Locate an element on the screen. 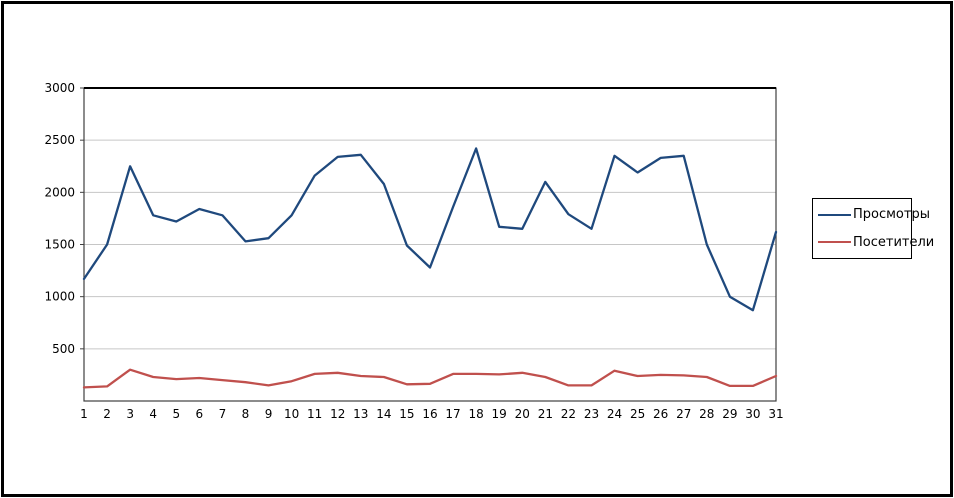 Image resolution: width=954 pixels, height=498 pixels. x-tick-label: 16 is located at coordinates (429, 414).